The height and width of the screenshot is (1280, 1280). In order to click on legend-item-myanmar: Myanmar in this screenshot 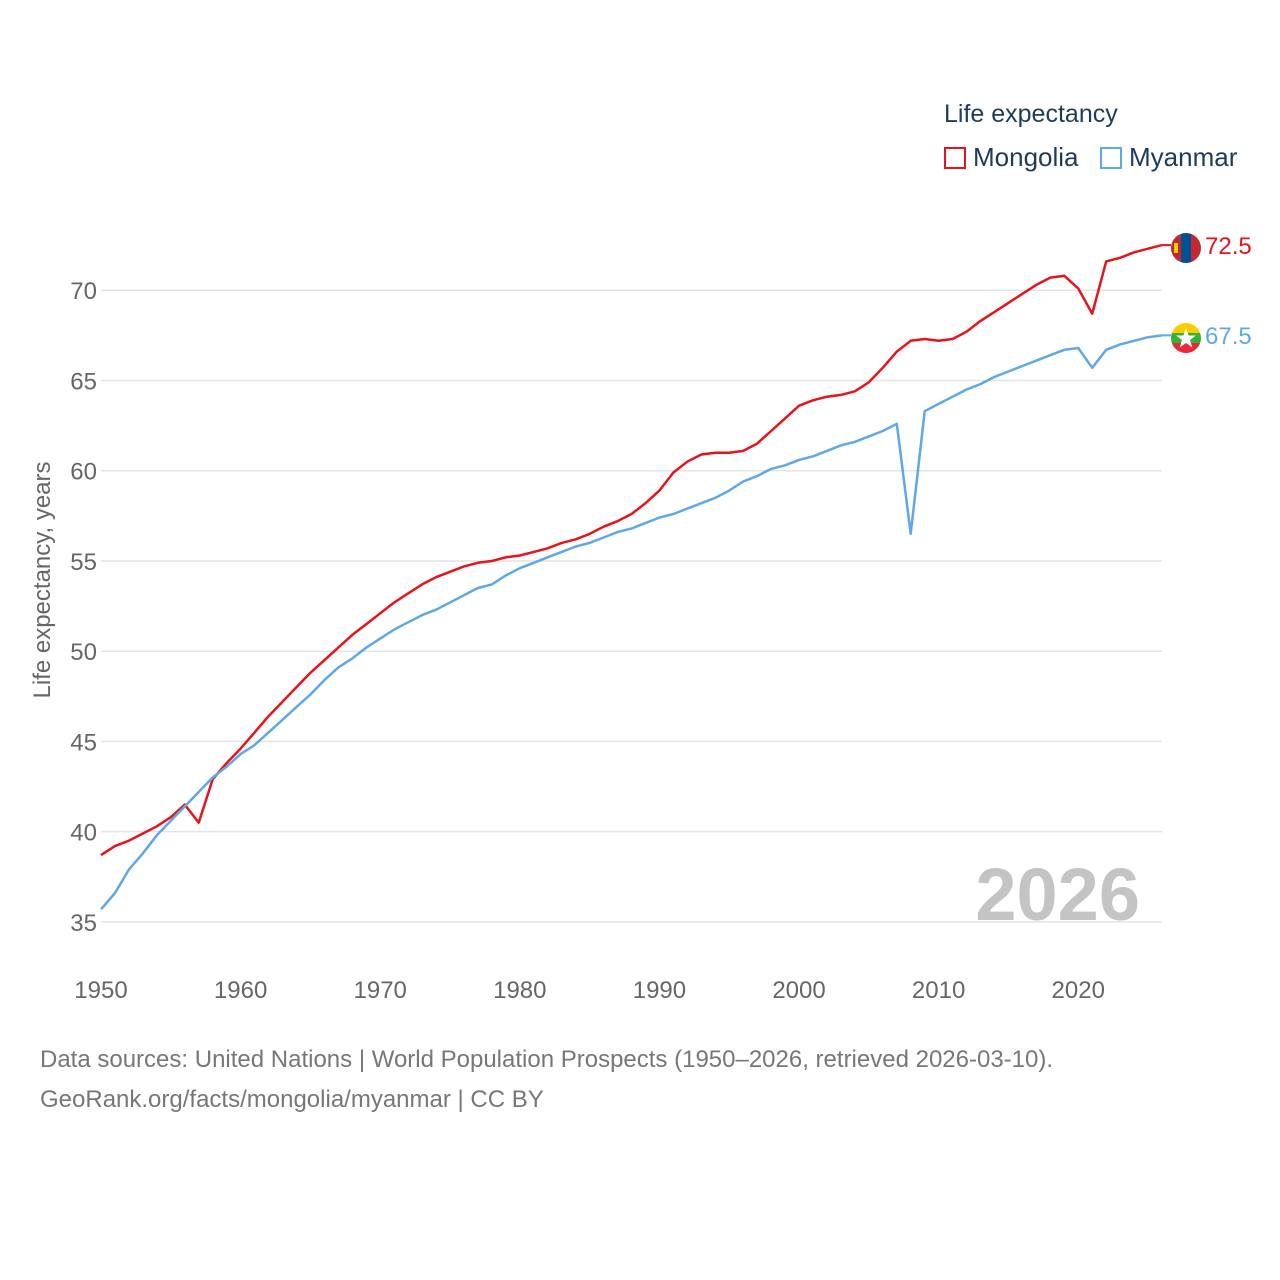, I will do `click(1168, 157)`.